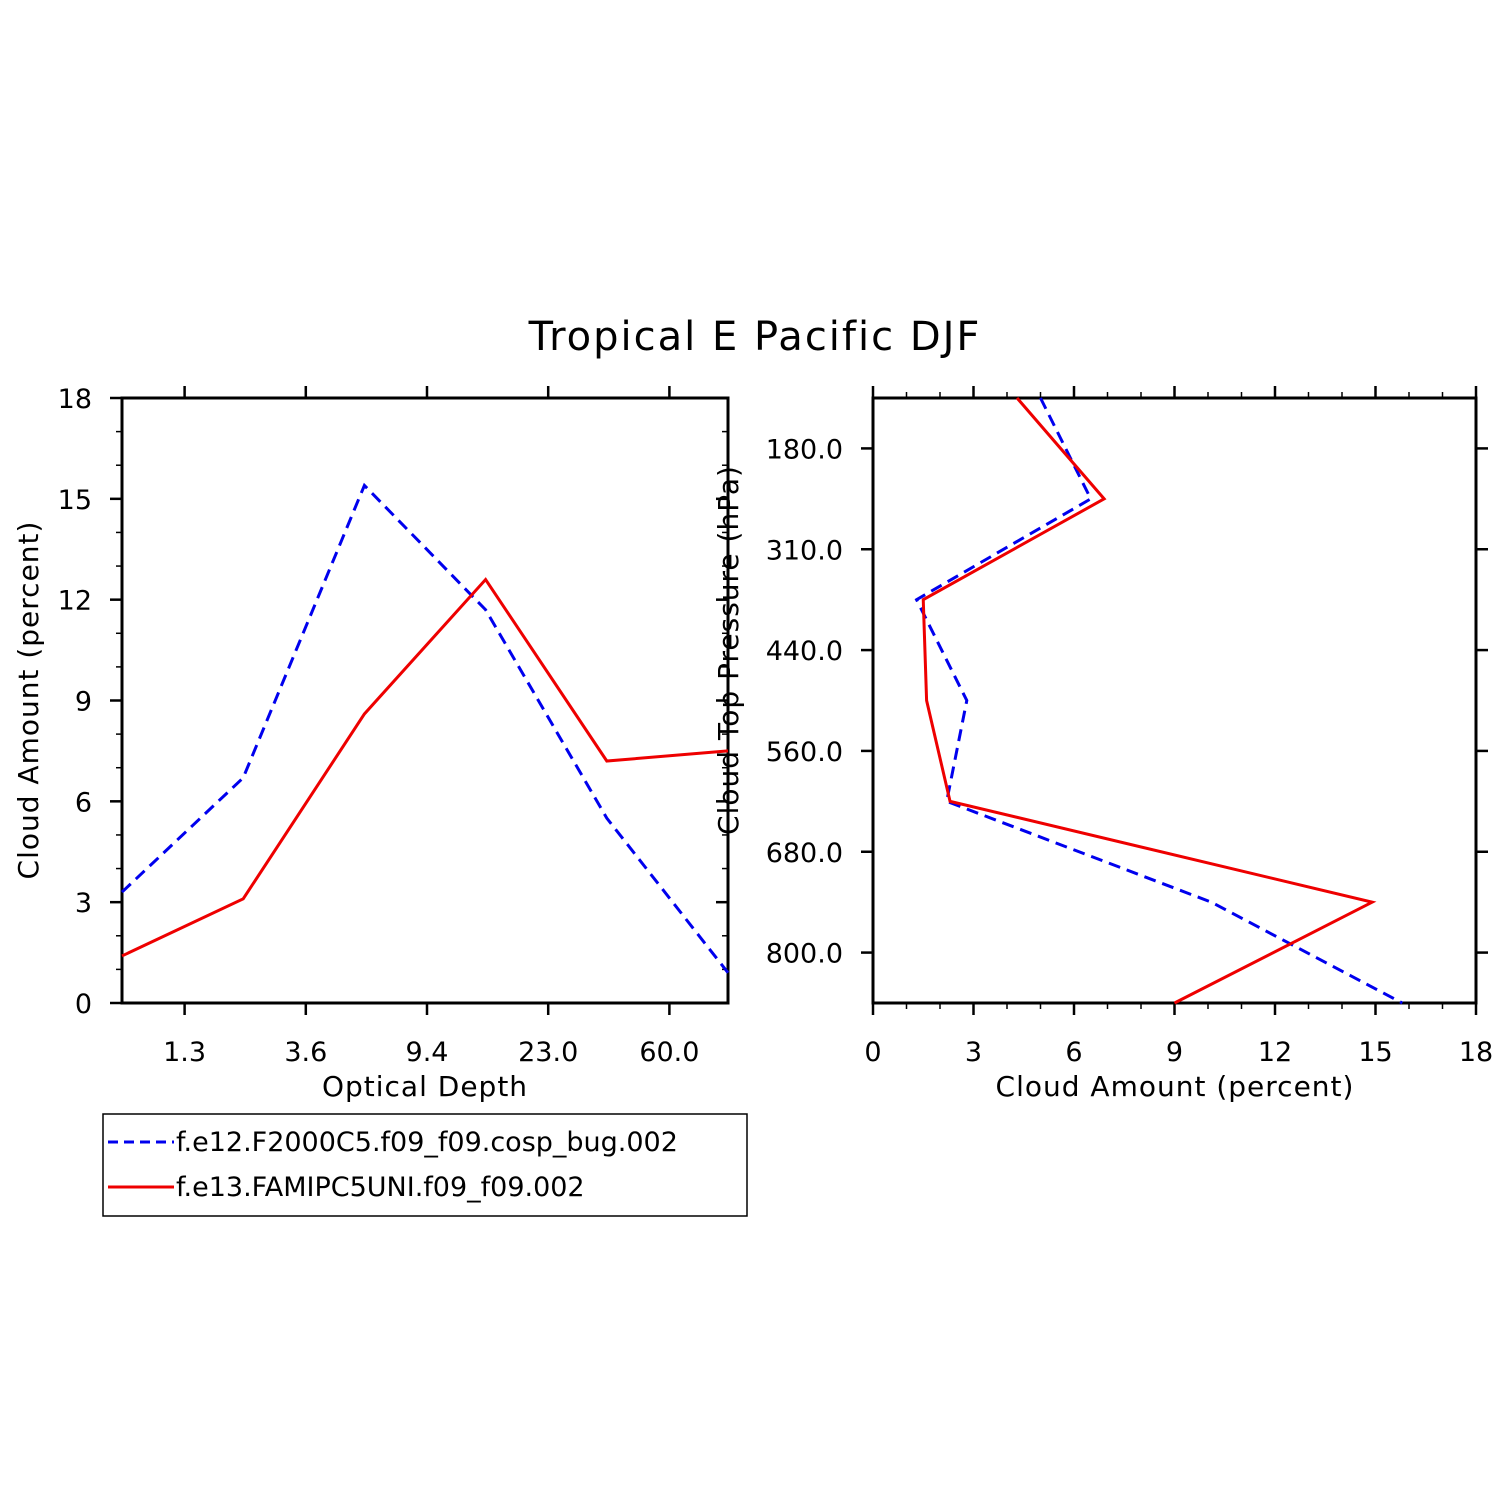  Describe the element at coordinates (1476, 1052) in the screenshot. I see `right-x-tick-label: 18` at that location.